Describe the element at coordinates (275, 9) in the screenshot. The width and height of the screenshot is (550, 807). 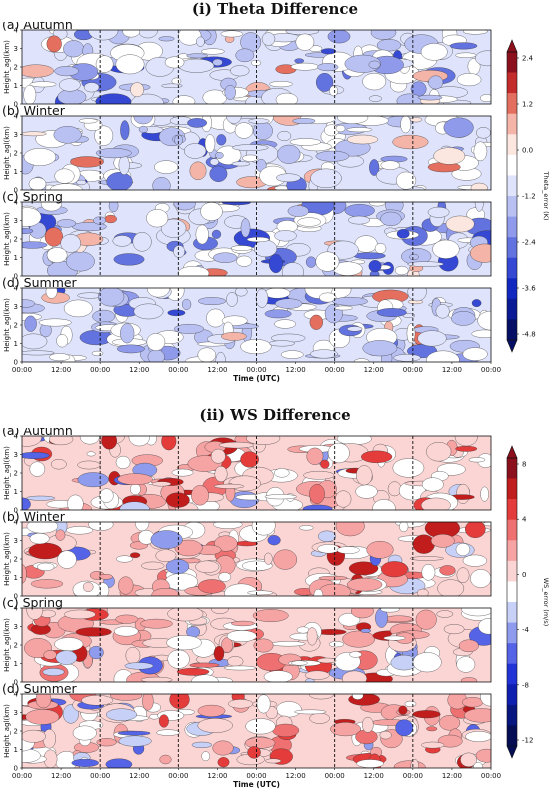
I see `section-title-theta: (i) Theta Difference` at that location.